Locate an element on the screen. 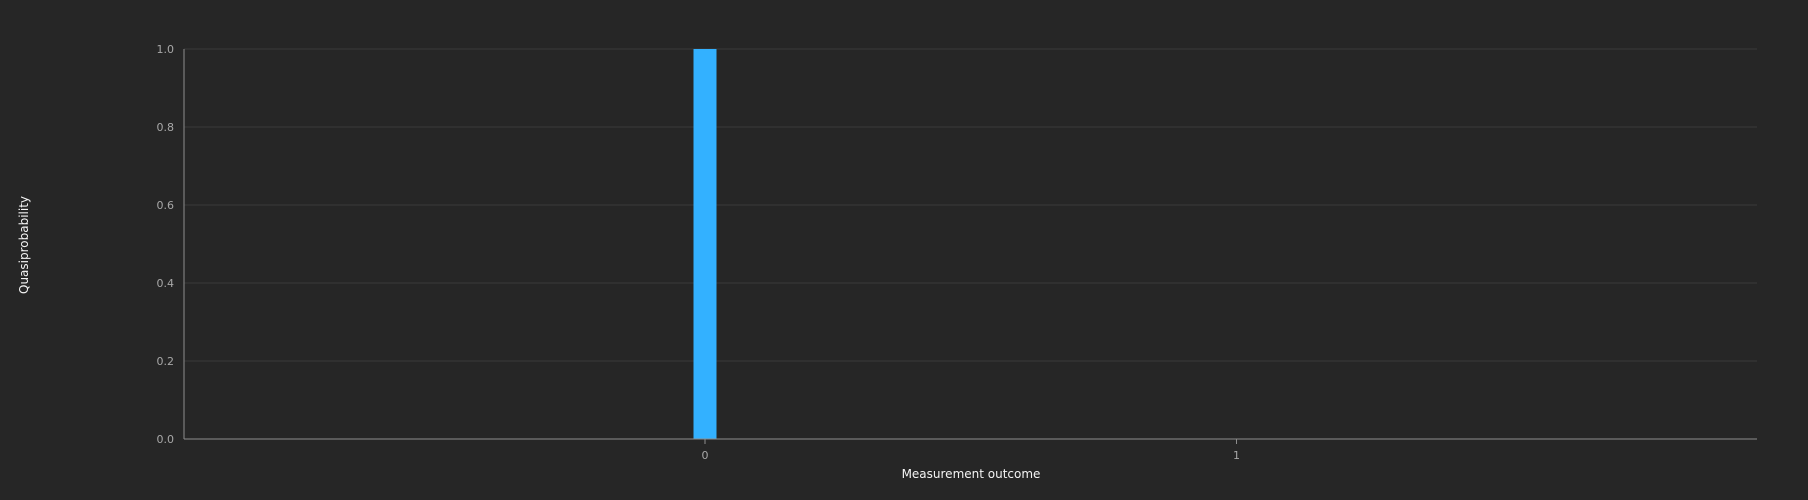 This screenshot has height=500, width=1808. y-tick-label: 0.2 is located at coordinates (166, 361).